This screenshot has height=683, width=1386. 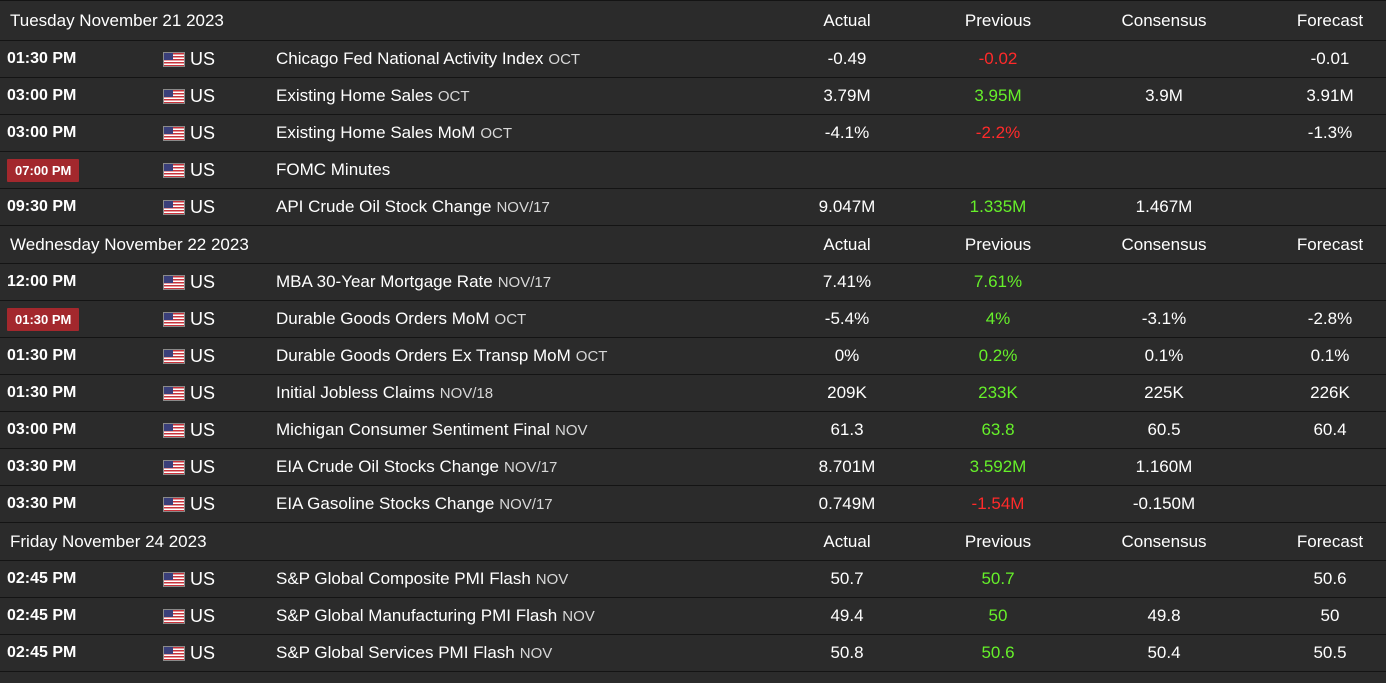 I want to click on event-time-cell: 03:30 PM, so click(x=41, y=504).